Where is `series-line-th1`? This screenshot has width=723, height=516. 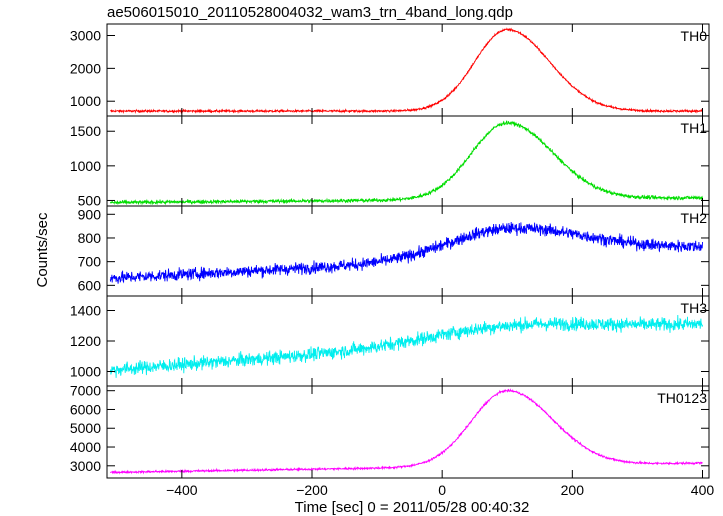 series-line-th1 is located at coordinates (406, 163).